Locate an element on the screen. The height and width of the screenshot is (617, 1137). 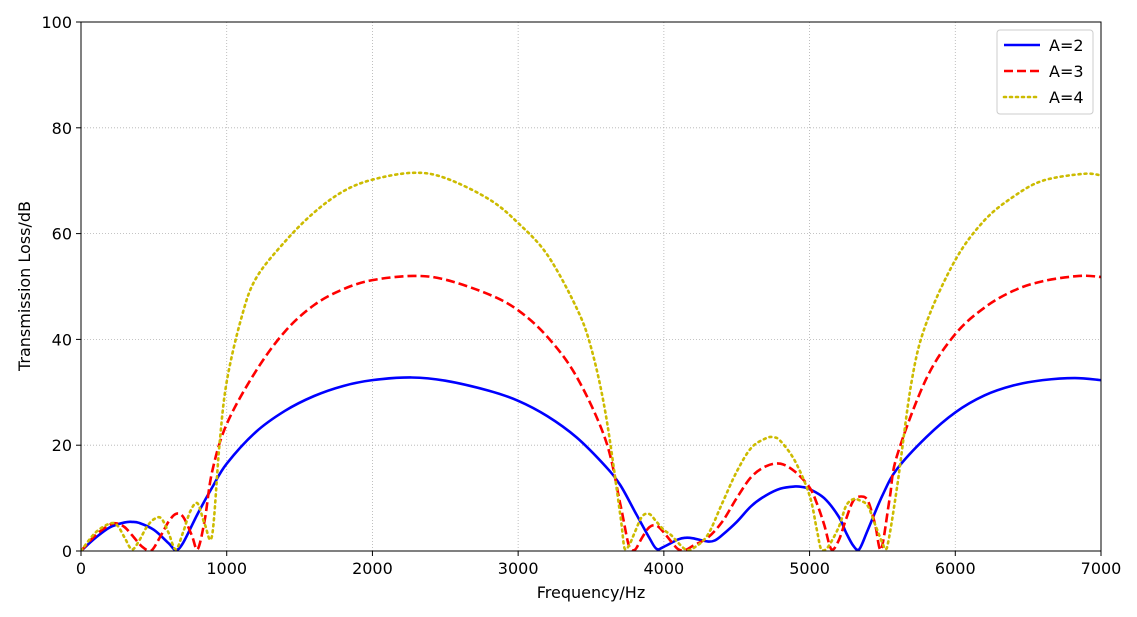
x-tick-label: 0 is located at coordinates (81, 568).